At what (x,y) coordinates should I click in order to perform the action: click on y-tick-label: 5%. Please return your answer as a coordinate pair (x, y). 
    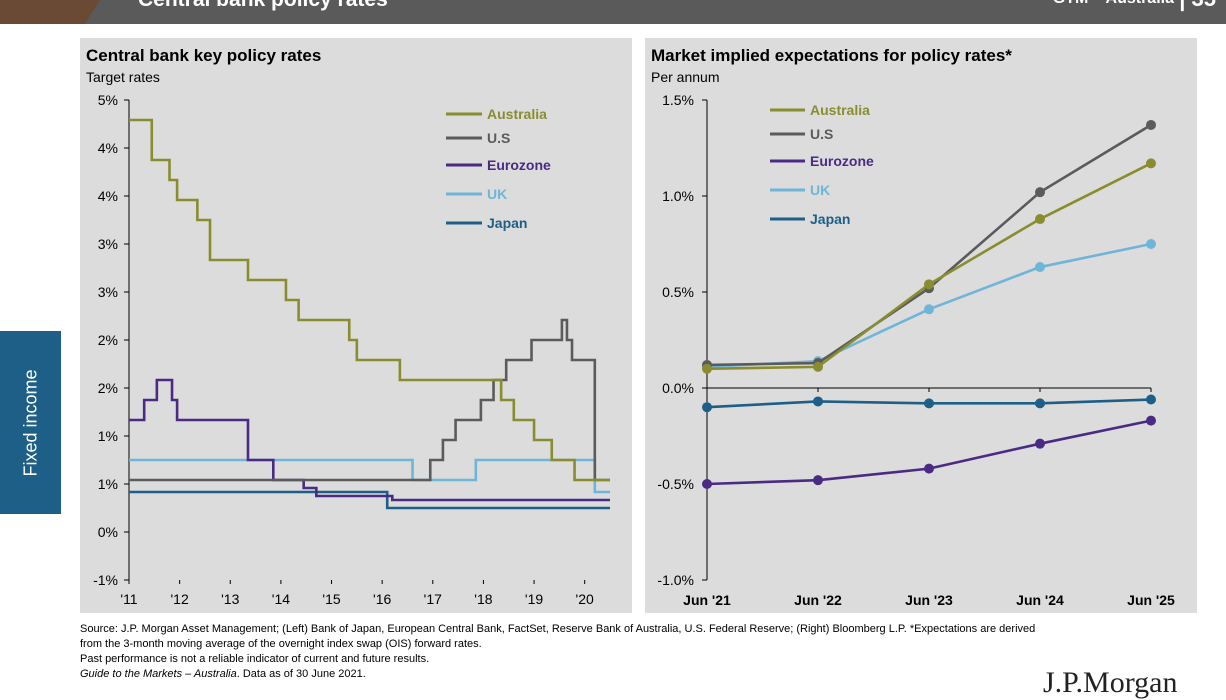
    Looking at the image, I should click on (108, 100).